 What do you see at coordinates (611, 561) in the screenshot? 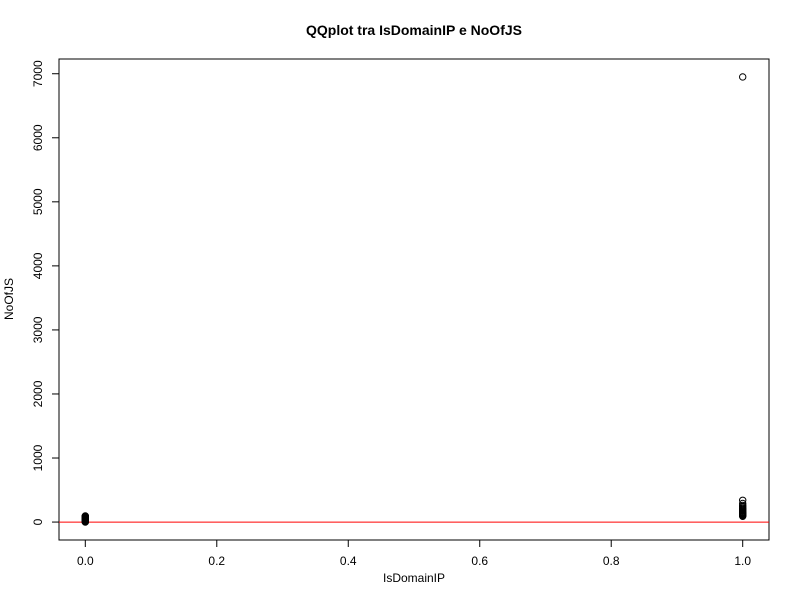
I see `x-tick-label: 0.8` at bounding box center [611, 561].